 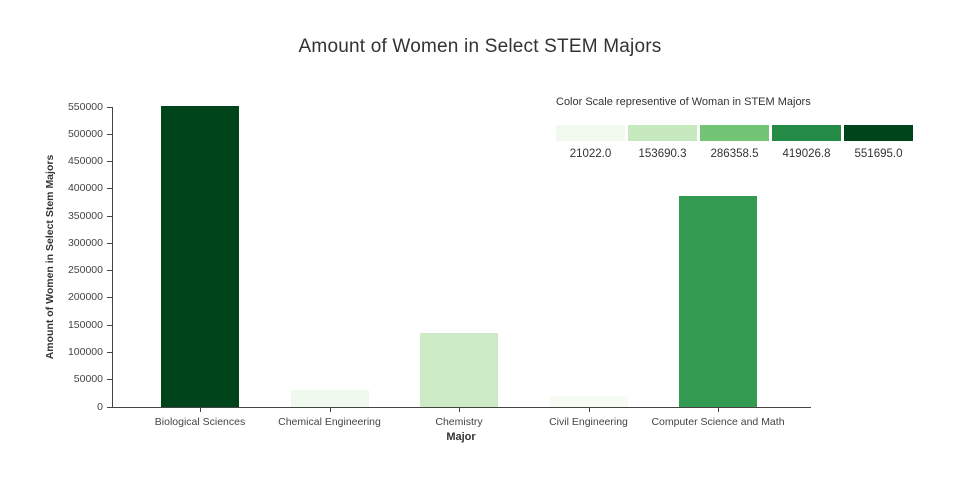 What do you see at coordinates (85, 351) in the screenshot?
I see `y-tick-label: 100000` at bounding box center [85, 351].